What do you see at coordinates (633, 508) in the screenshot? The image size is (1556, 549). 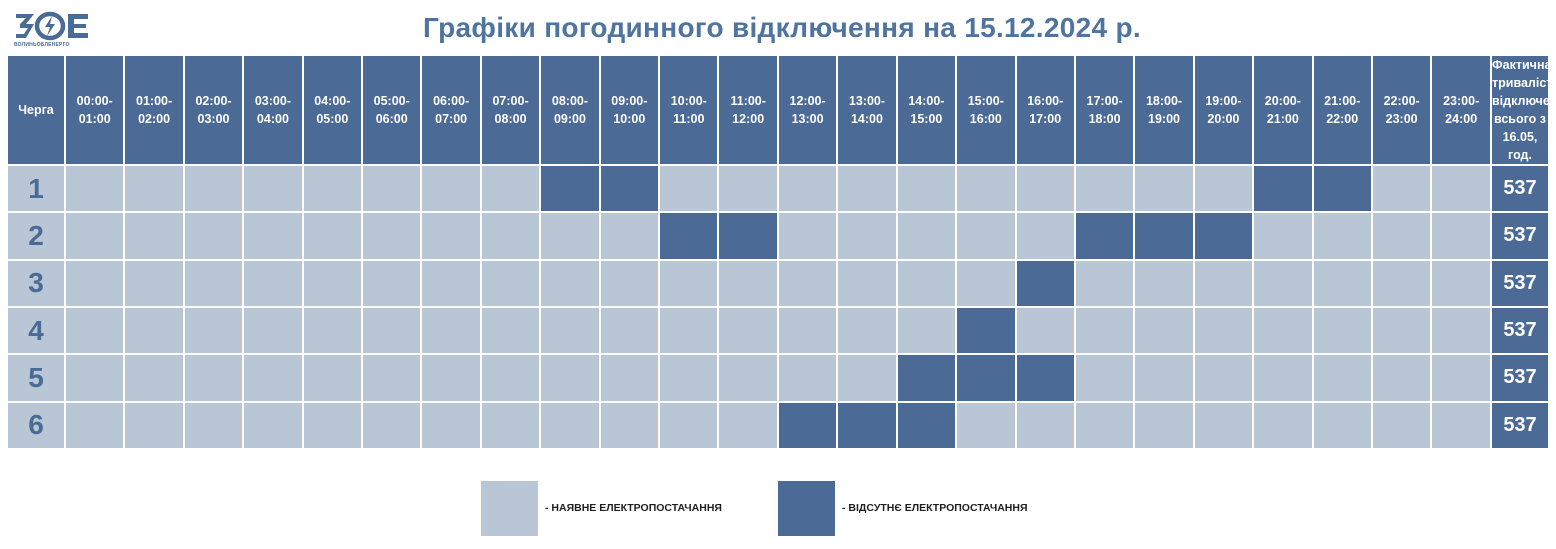 I see `legend-power-on-label: - НАЯВНЕ ЕЛЕКТРОПОСТАЧАННЯ` at bounding box center [633, 508].